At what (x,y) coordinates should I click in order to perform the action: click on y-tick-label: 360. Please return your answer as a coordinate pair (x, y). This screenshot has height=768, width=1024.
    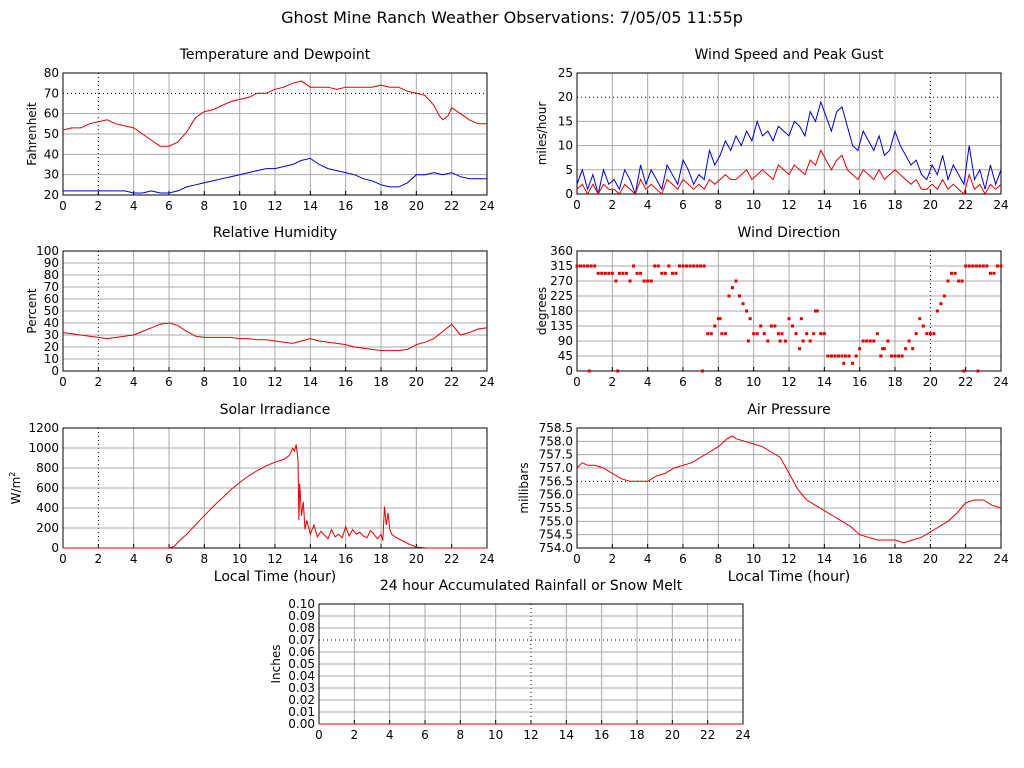
    Looking at the image, I should click on (561, 251).